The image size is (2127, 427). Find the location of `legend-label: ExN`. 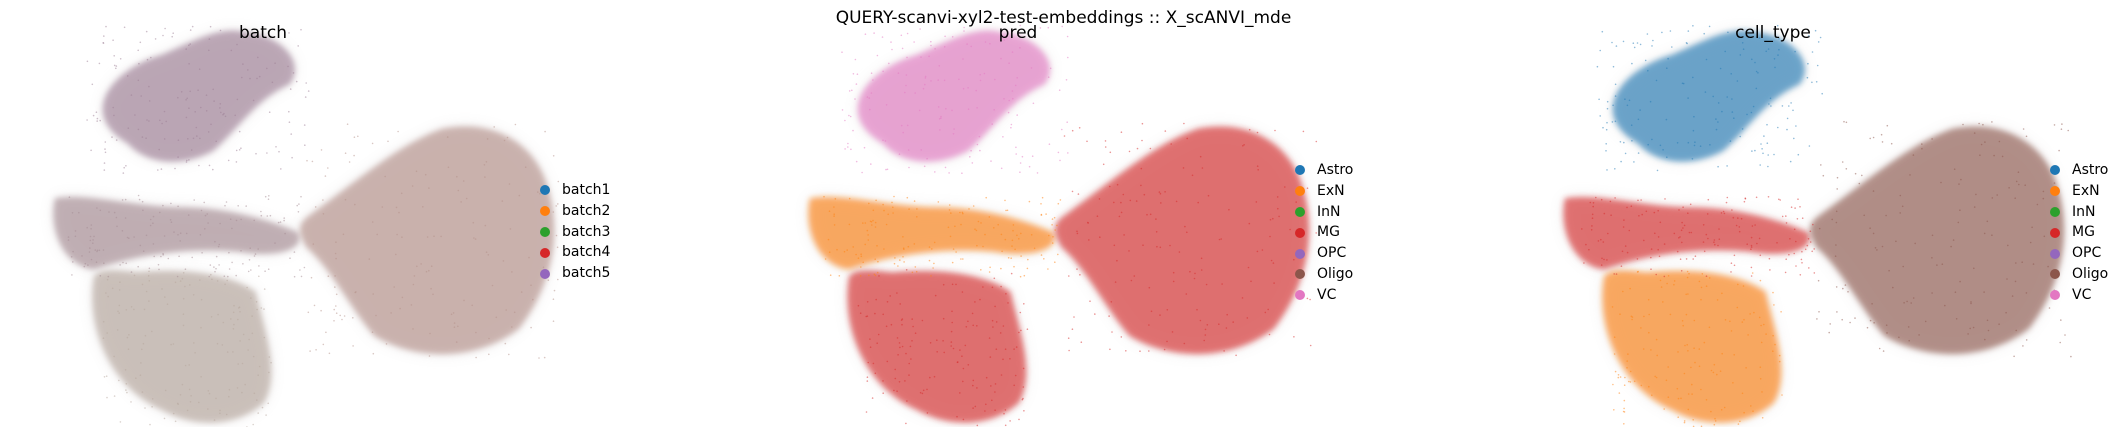

legend-label: ExN is located at coordinates (2086, 190).